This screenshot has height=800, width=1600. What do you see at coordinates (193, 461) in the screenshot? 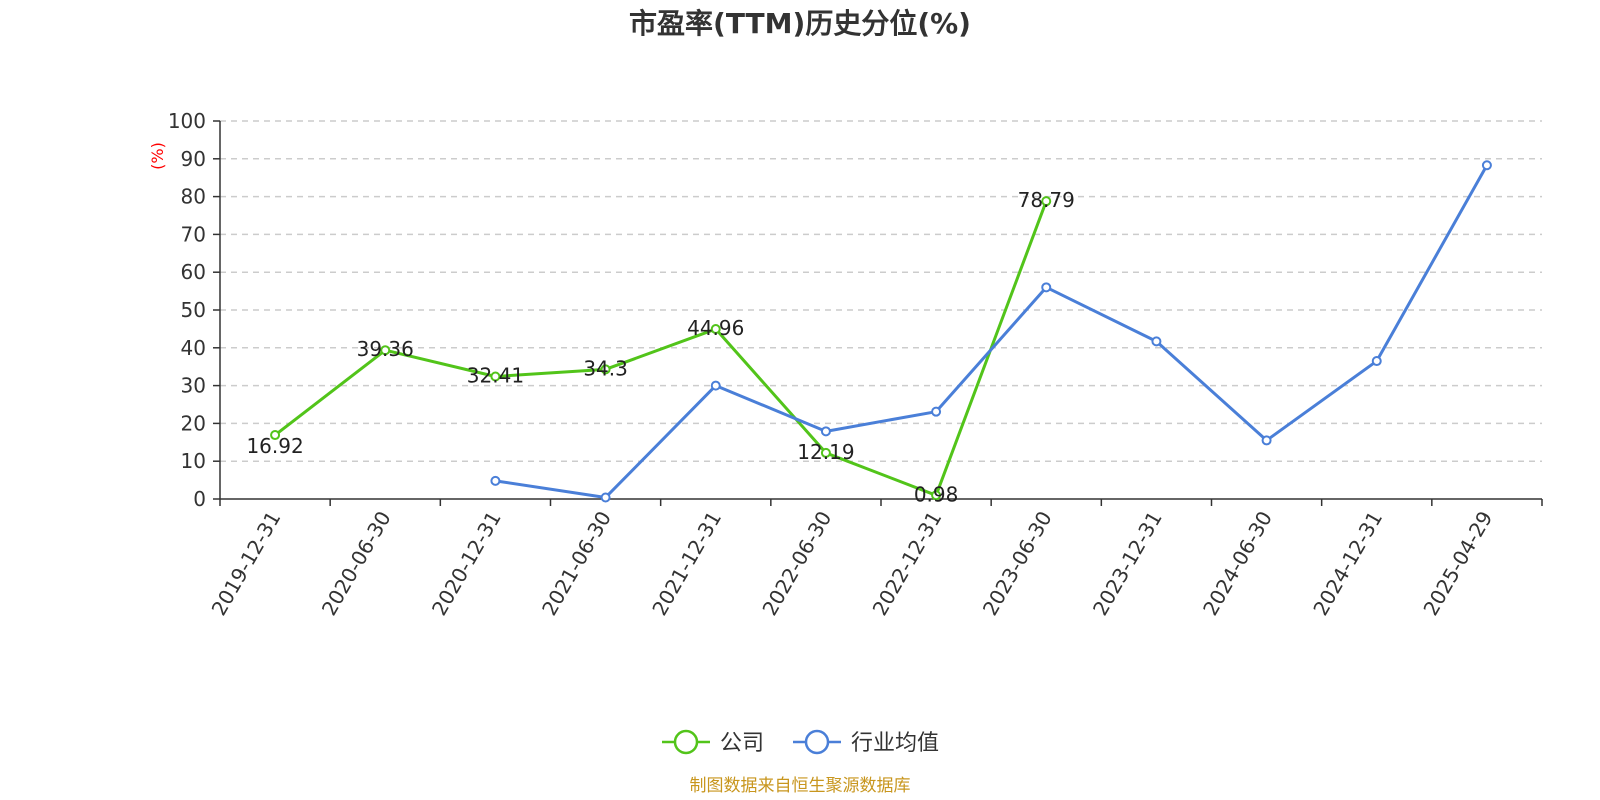
I see `y-tick-label-10: 10` at bounding box center [193, 461].